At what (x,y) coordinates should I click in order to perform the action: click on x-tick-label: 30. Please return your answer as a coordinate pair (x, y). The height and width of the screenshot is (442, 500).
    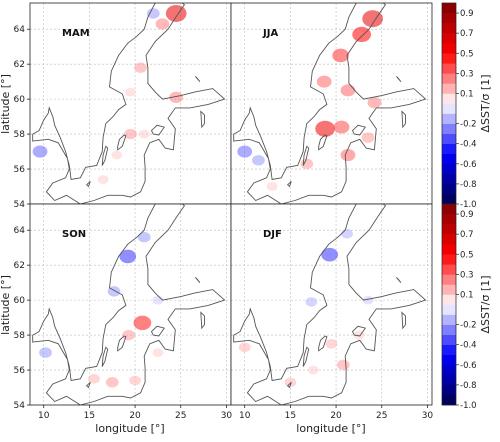
    Looking at the image, I should click on (428, 416).